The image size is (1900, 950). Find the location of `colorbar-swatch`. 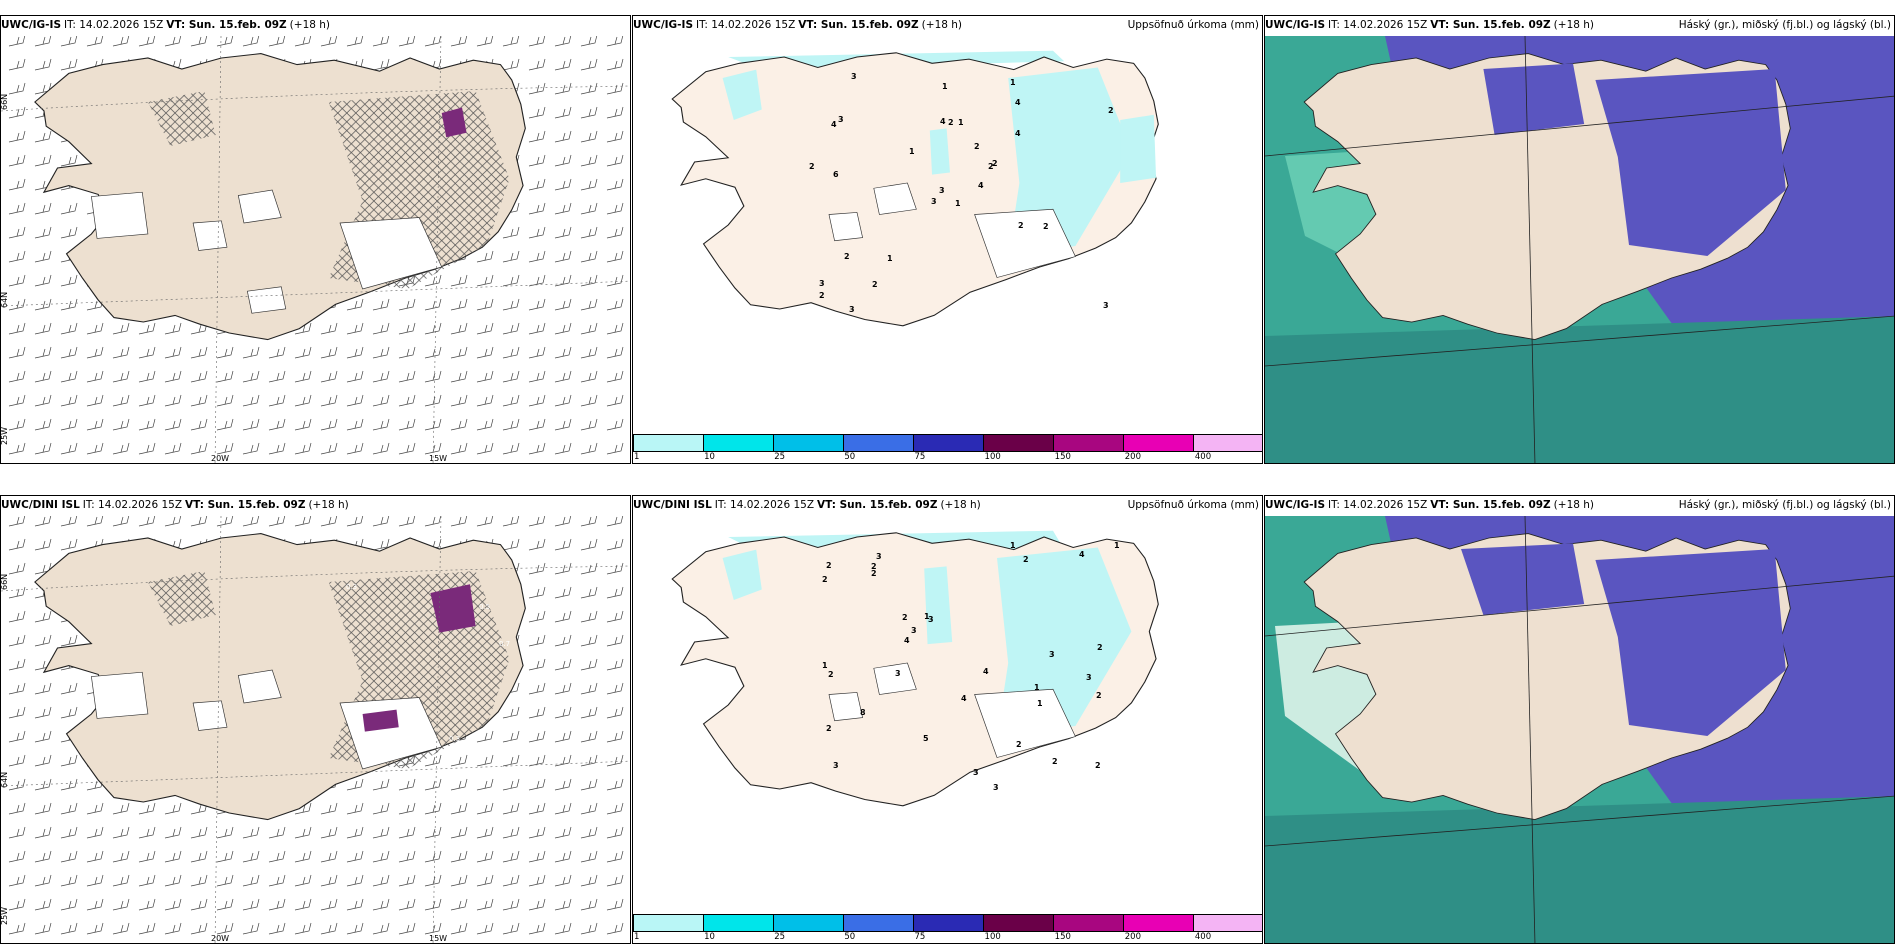

colorbar-swatch is located at coordinates (809, 443).